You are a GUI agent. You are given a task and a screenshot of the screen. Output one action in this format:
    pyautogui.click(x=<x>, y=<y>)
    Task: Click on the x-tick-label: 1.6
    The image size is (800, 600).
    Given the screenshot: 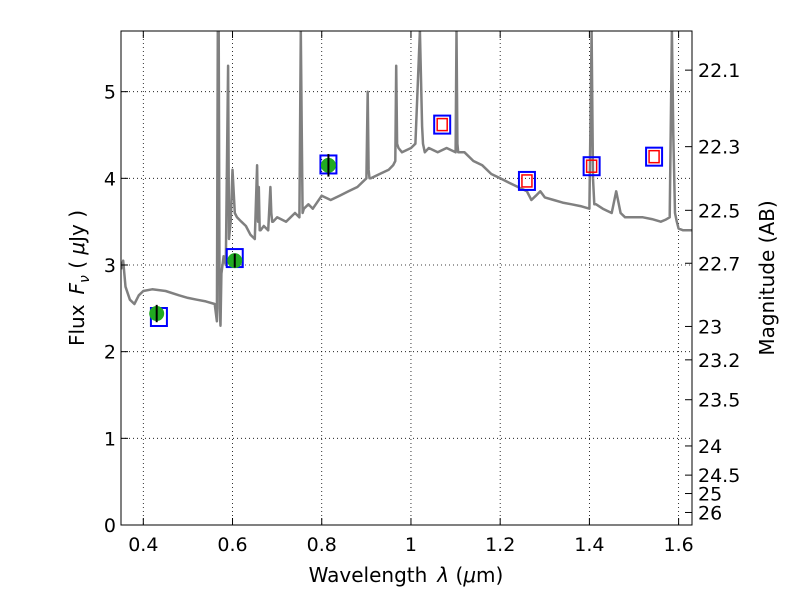 What is the action you would take?
    pyautogui.click(x=679, y=545)
    